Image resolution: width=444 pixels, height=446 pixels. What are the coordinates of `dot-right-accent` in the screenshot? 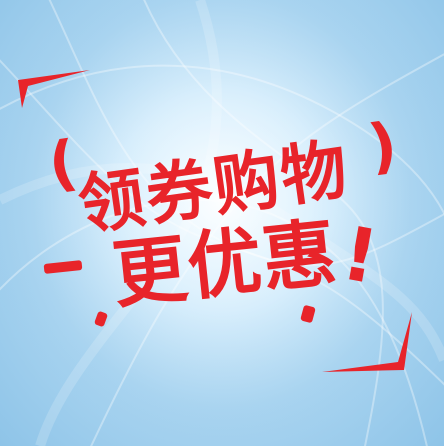 It's located at (308, 314).